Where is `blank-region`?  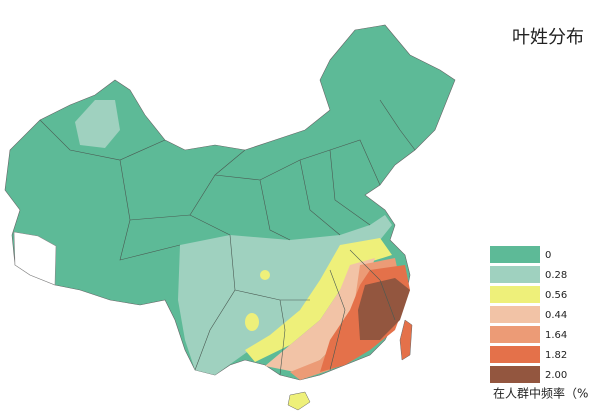
blank-region is located at coordinates (35, 258).